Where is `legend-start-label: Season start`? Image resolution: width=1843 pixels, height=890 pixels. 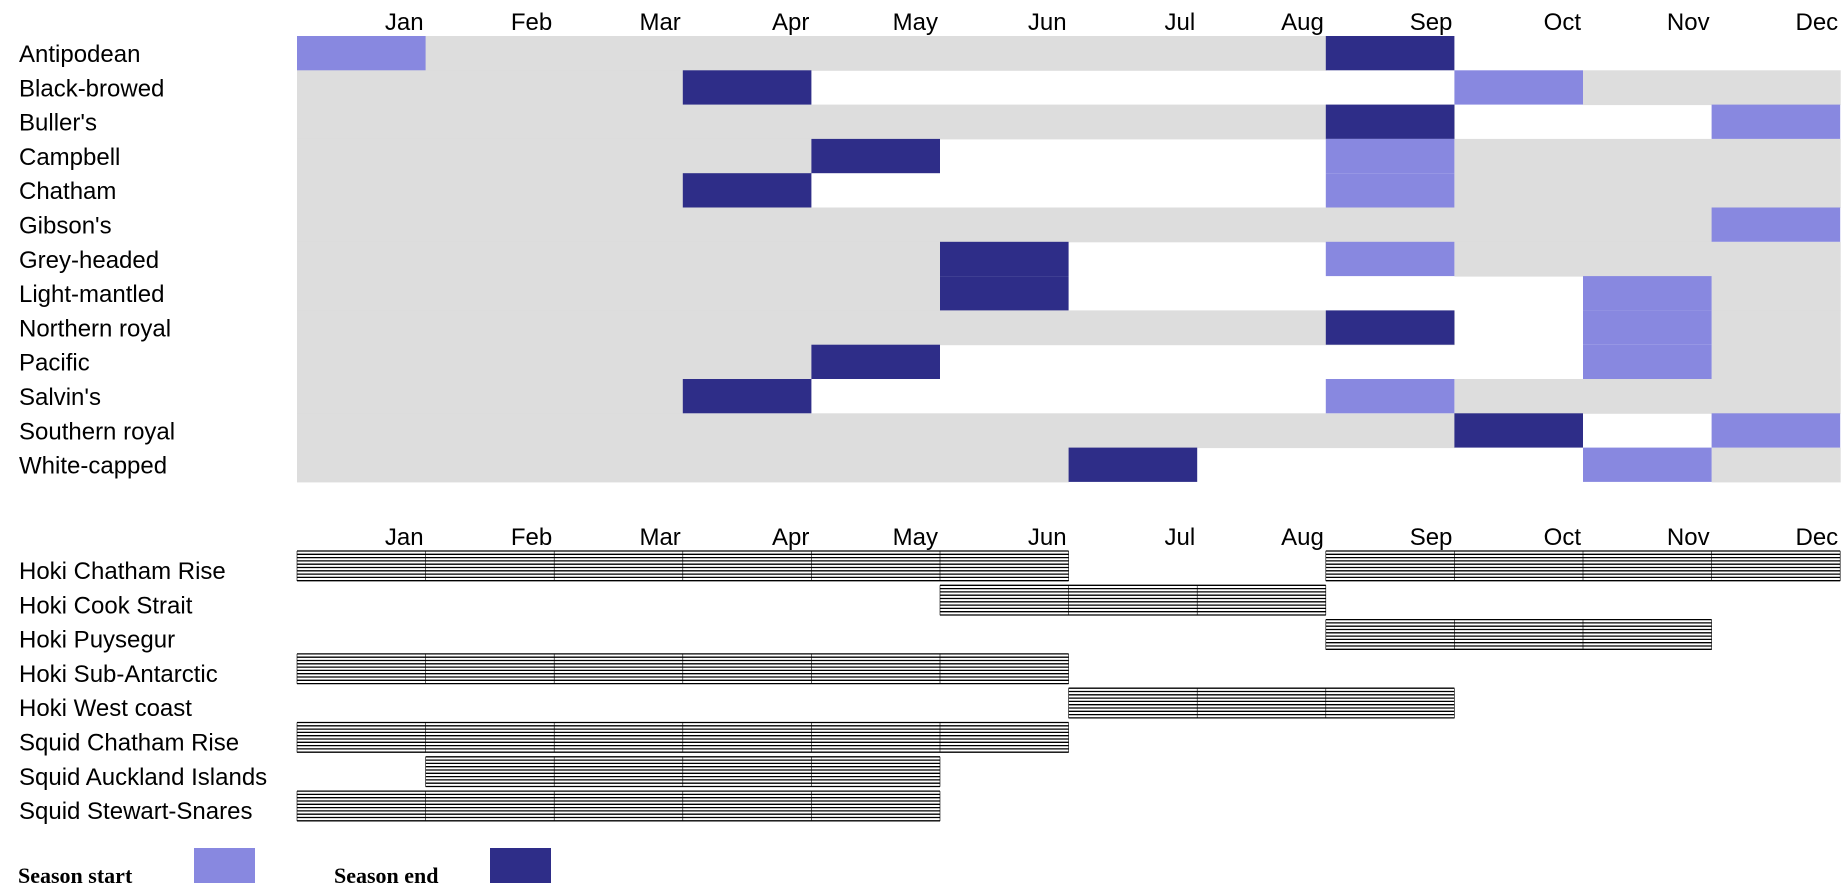 legend-start-label: Season start is located at coordinates (75, 875).